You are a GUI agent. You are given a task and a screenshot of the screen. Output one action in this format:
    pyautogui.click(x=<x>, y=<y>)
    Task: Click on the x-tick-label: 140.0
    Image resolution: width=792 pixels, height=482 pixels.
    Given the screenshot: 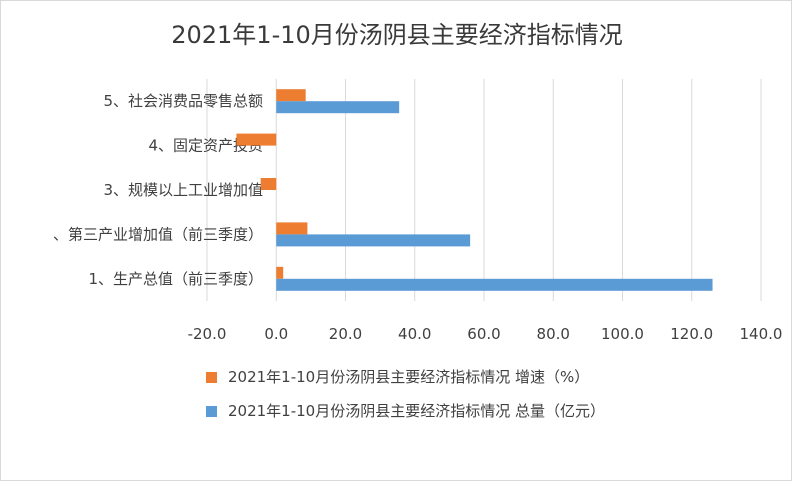 What is the action you would take?
    pyautogui.click(x=761, y=334)
    